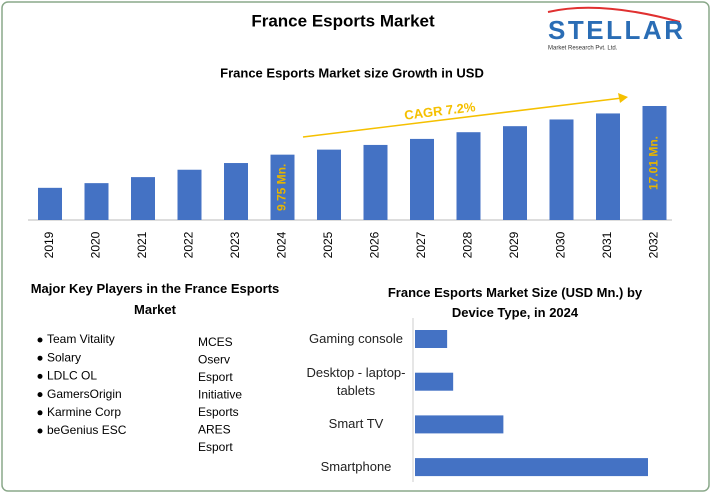 The image size is (711, 493). What do you see at coordinates (514, 244) in the screenshot?
I see `x-tick-label: 2029` at bounding box center [514, 244].